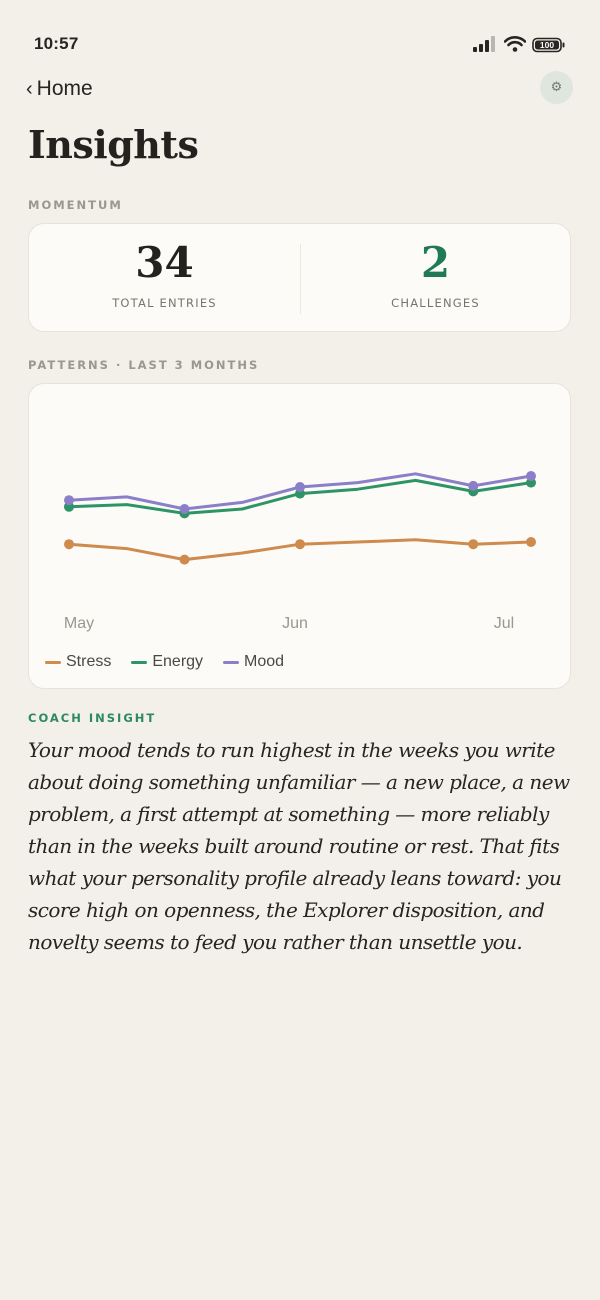 This screenshot has height=1300, width=600. I want to click on total-entries-stat: 34 TOTAL ENTRIES, so click(164, 278).